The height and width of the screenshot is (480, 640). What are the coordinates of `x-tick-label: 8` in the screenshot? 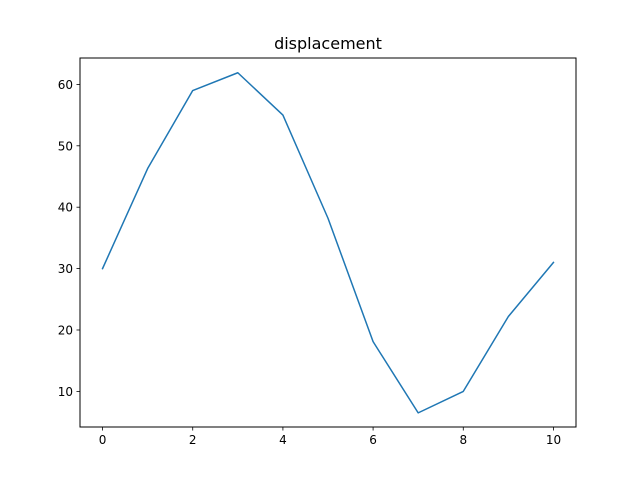 It's located at (463, 440).